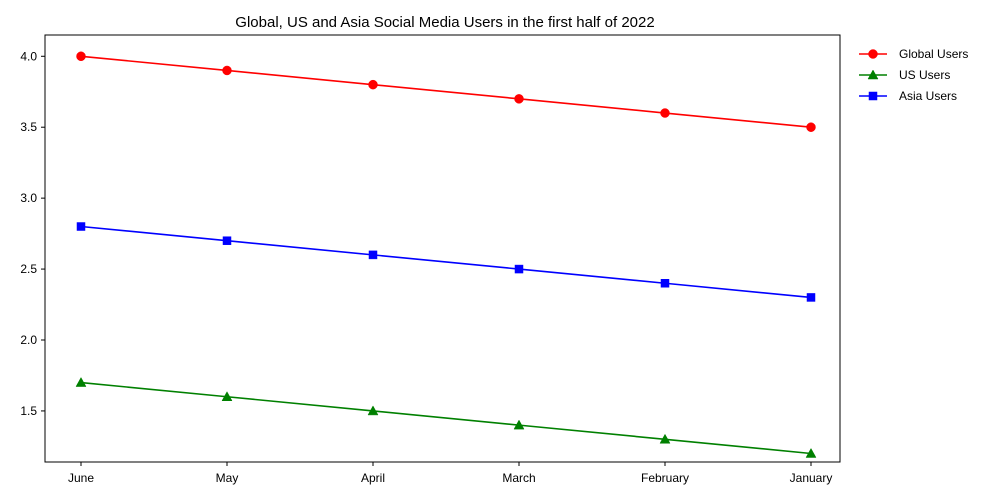 Image resolution: width=1000 pixels, height=500 pixels. Describe the element at coordinates (227, 478) in the screenshot. I see `x-tick-label: May` at that location.